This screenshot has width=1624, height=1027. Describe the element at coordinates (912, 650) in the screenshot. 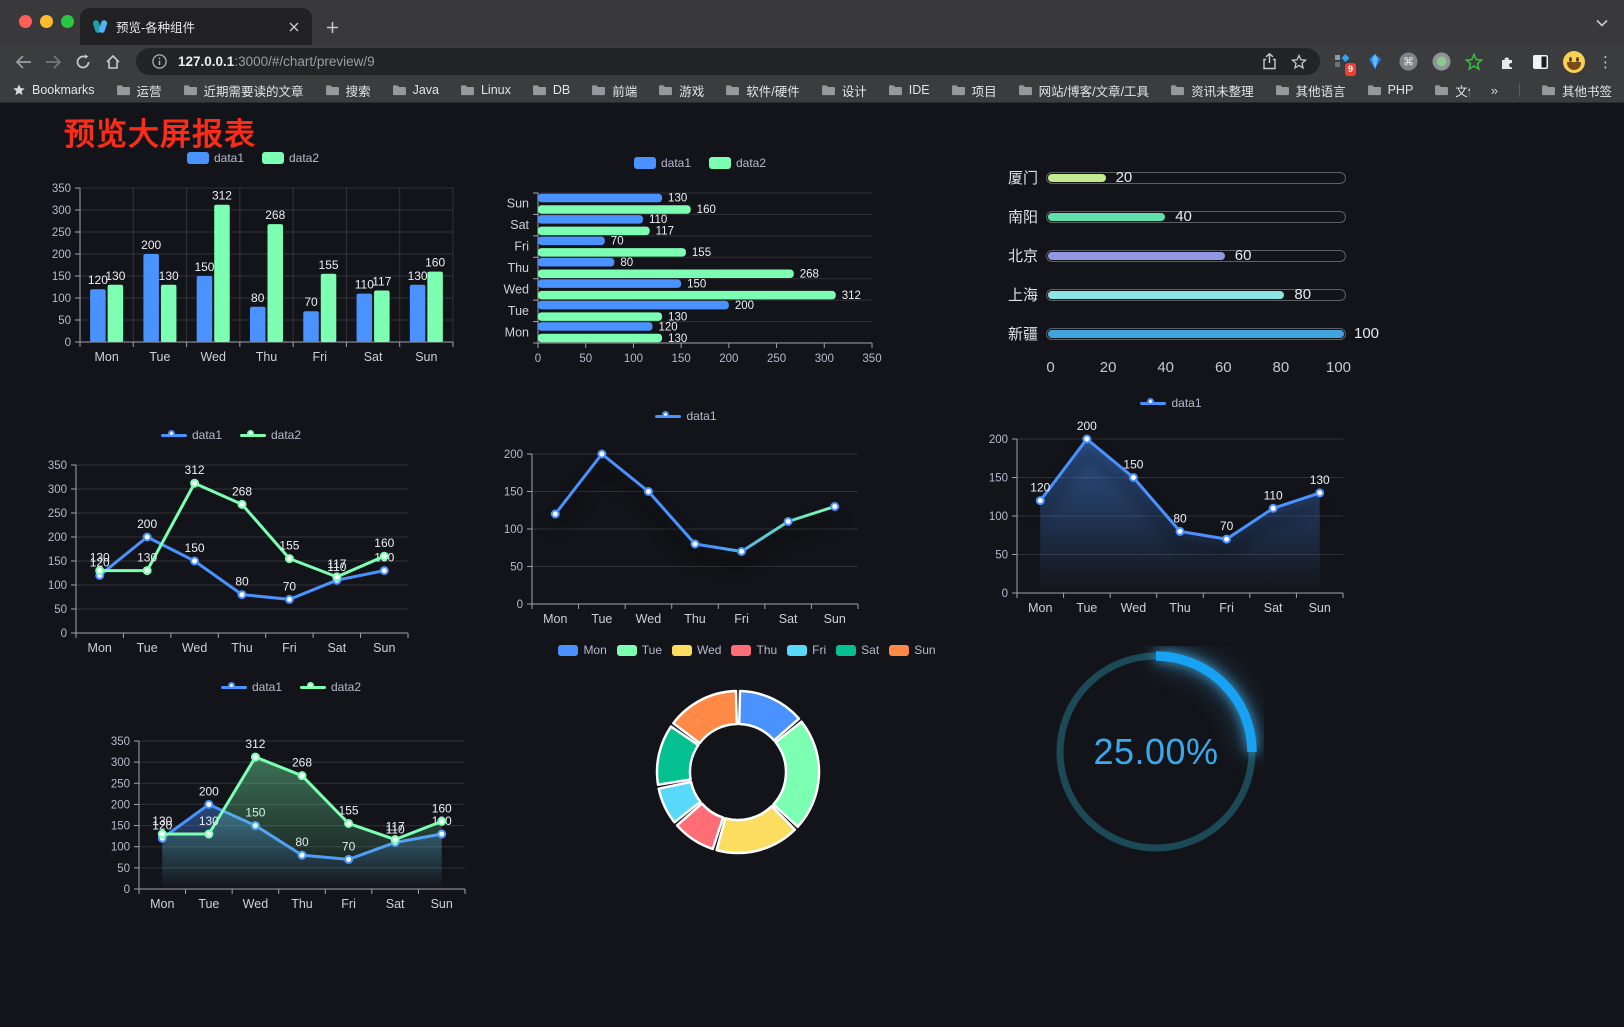

I see `legend-item-Sun: Sun` at that location.